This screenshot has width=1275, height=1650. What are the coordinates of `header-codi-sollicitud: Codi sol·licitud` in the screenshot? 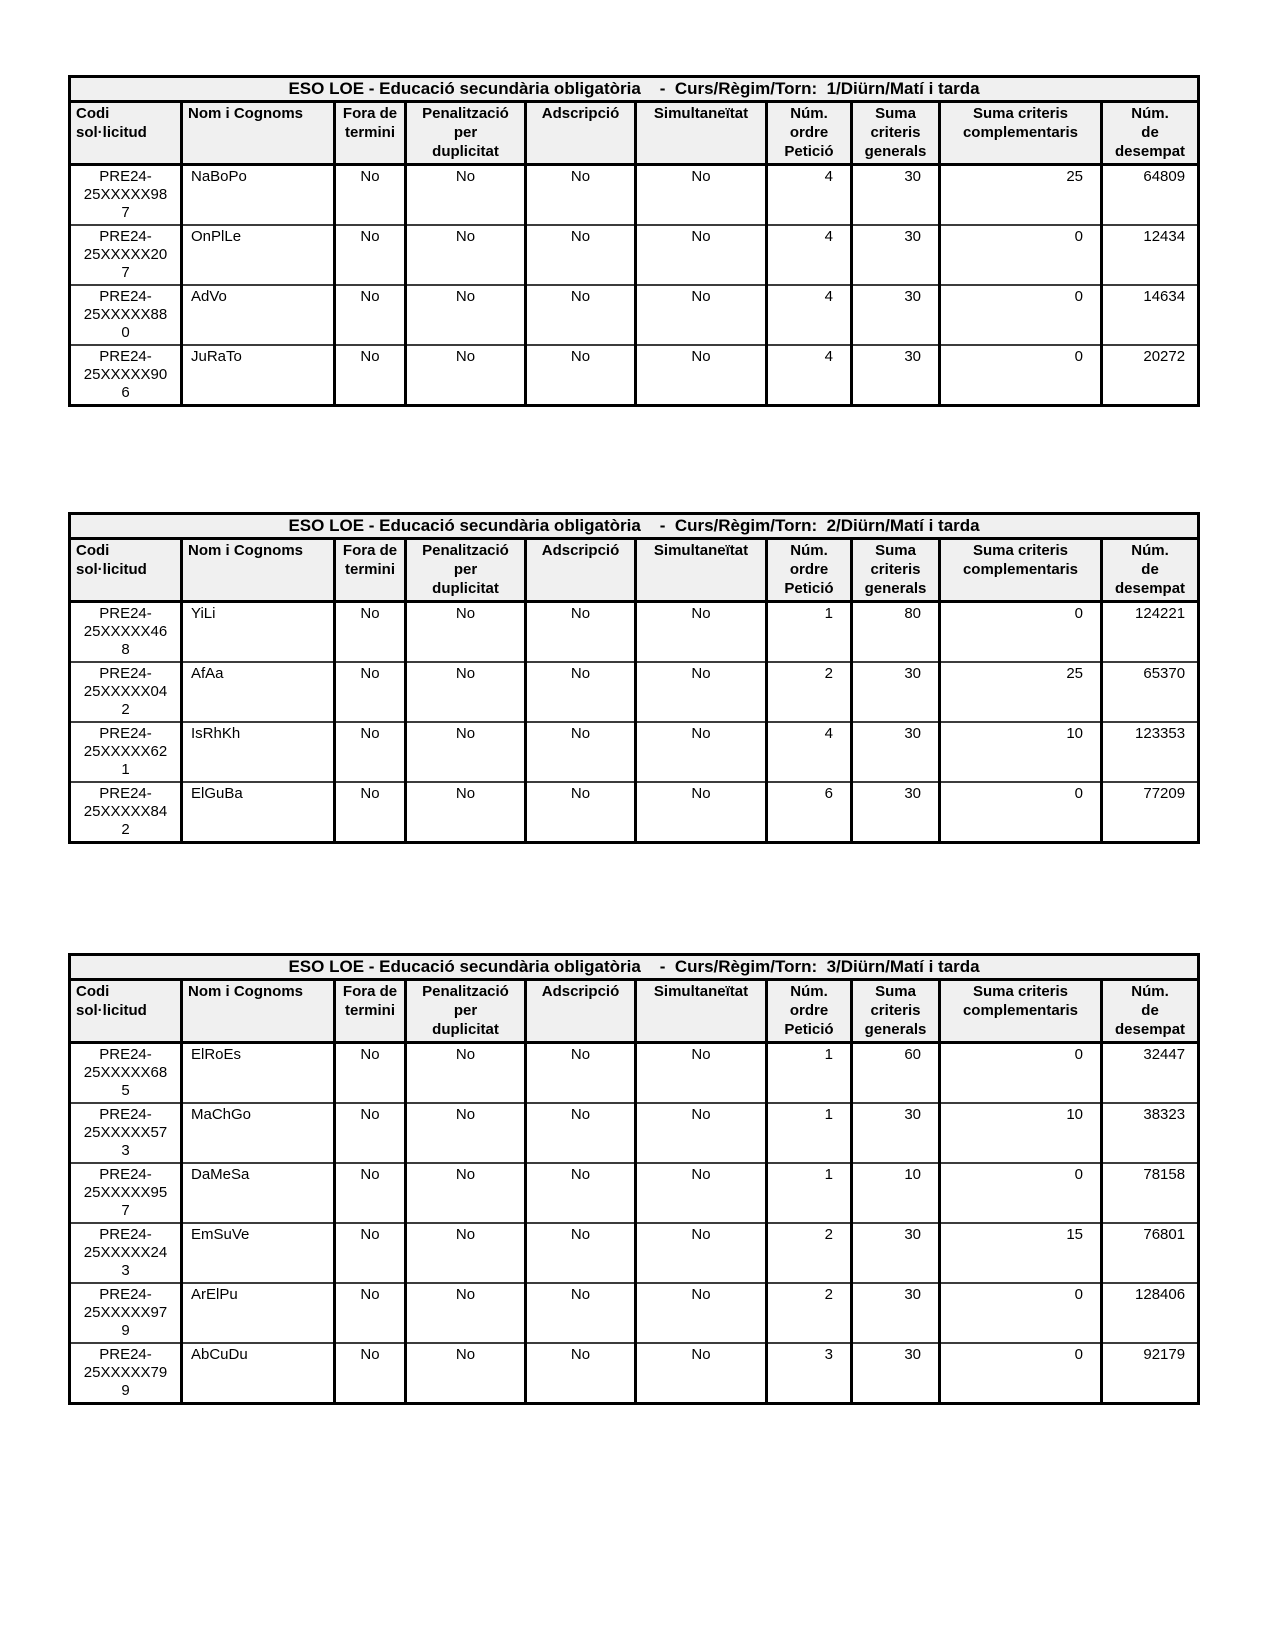 It's located at (125, 133).